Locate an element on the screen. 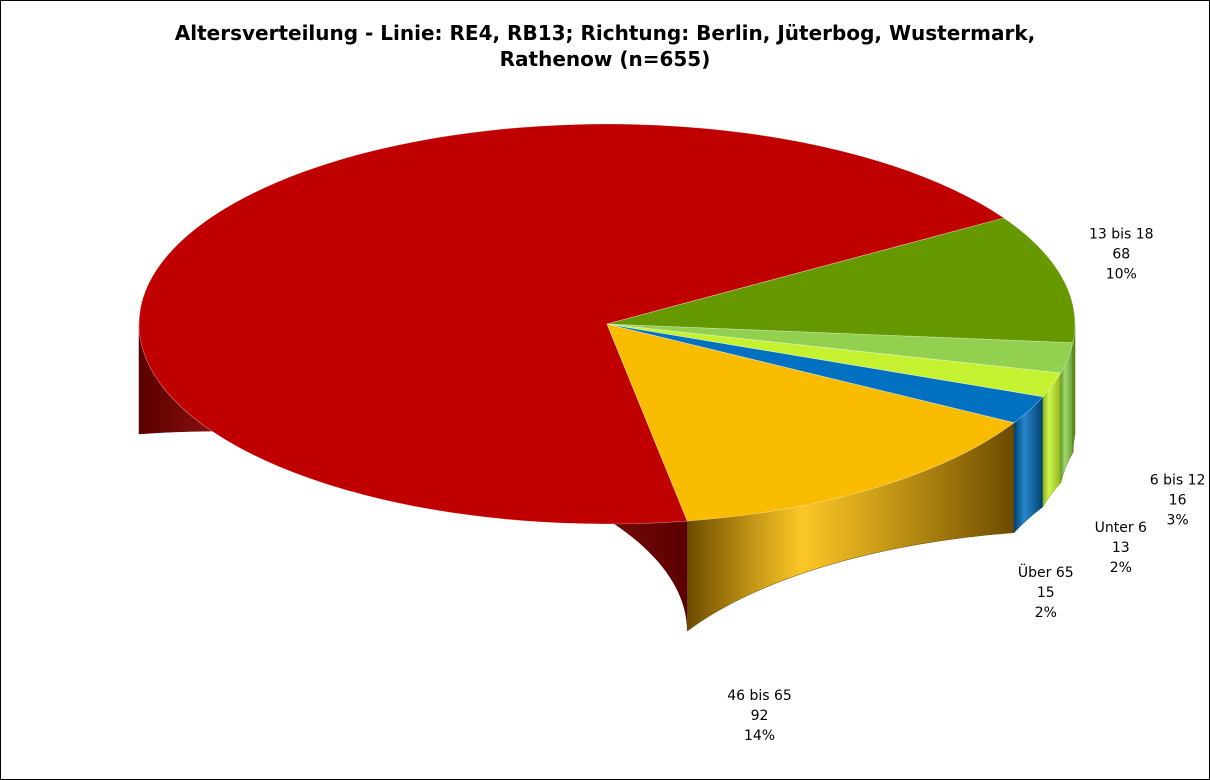  data-label--ber-65-percent: 2% is located at coordinates (1046, 613).